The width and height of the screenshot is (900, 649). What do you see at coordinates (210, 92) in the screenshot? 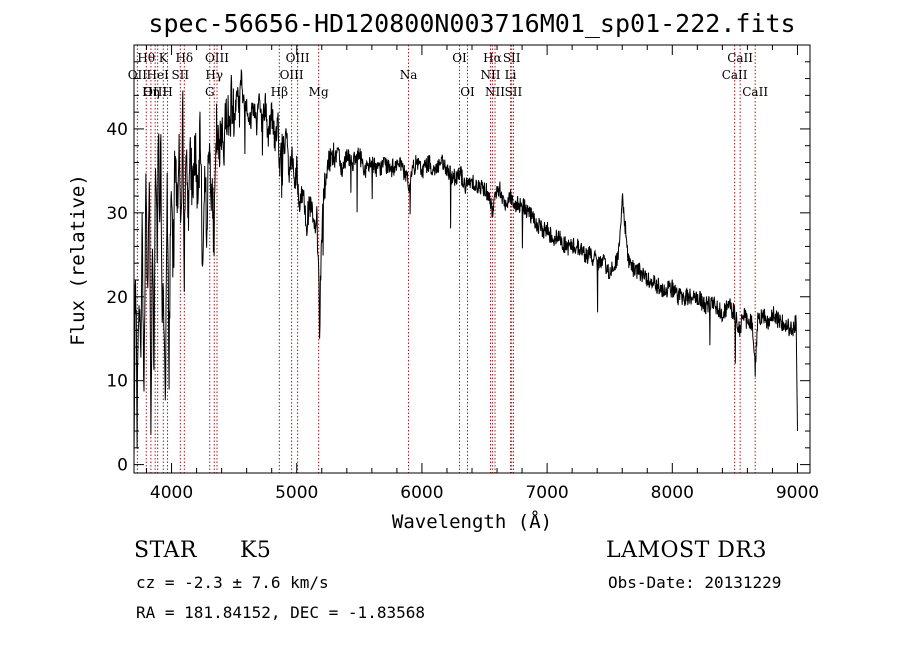
I see `emission-line-label: G` at bounding box center [210, 92].